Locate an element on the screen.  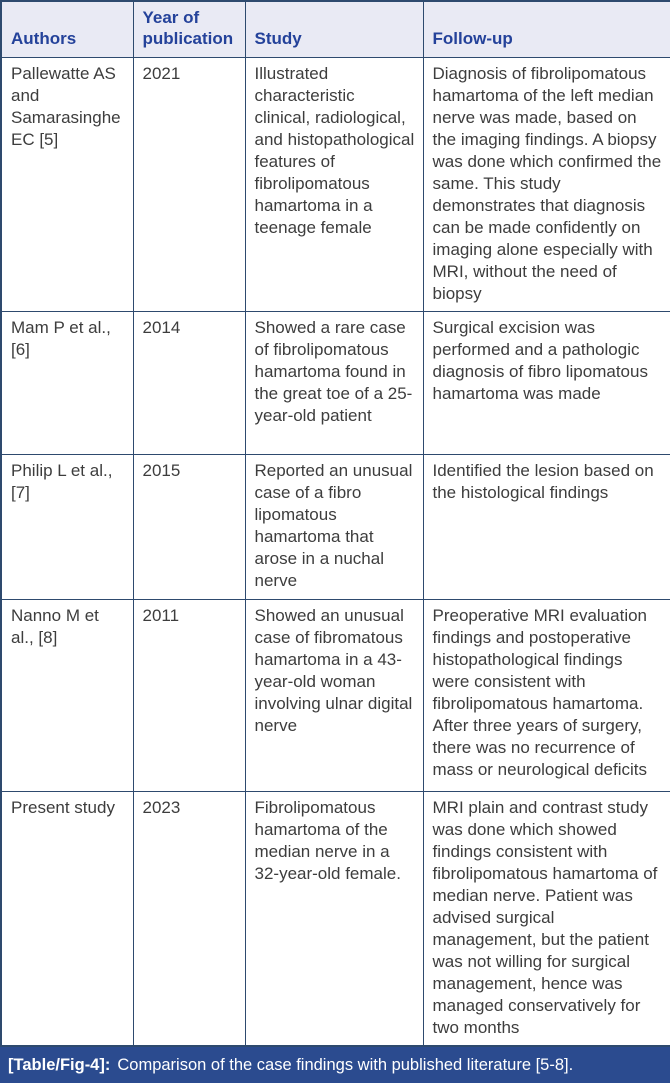
caption-label: [Table/Fig-4]: is located at coordinates (59, 1064).